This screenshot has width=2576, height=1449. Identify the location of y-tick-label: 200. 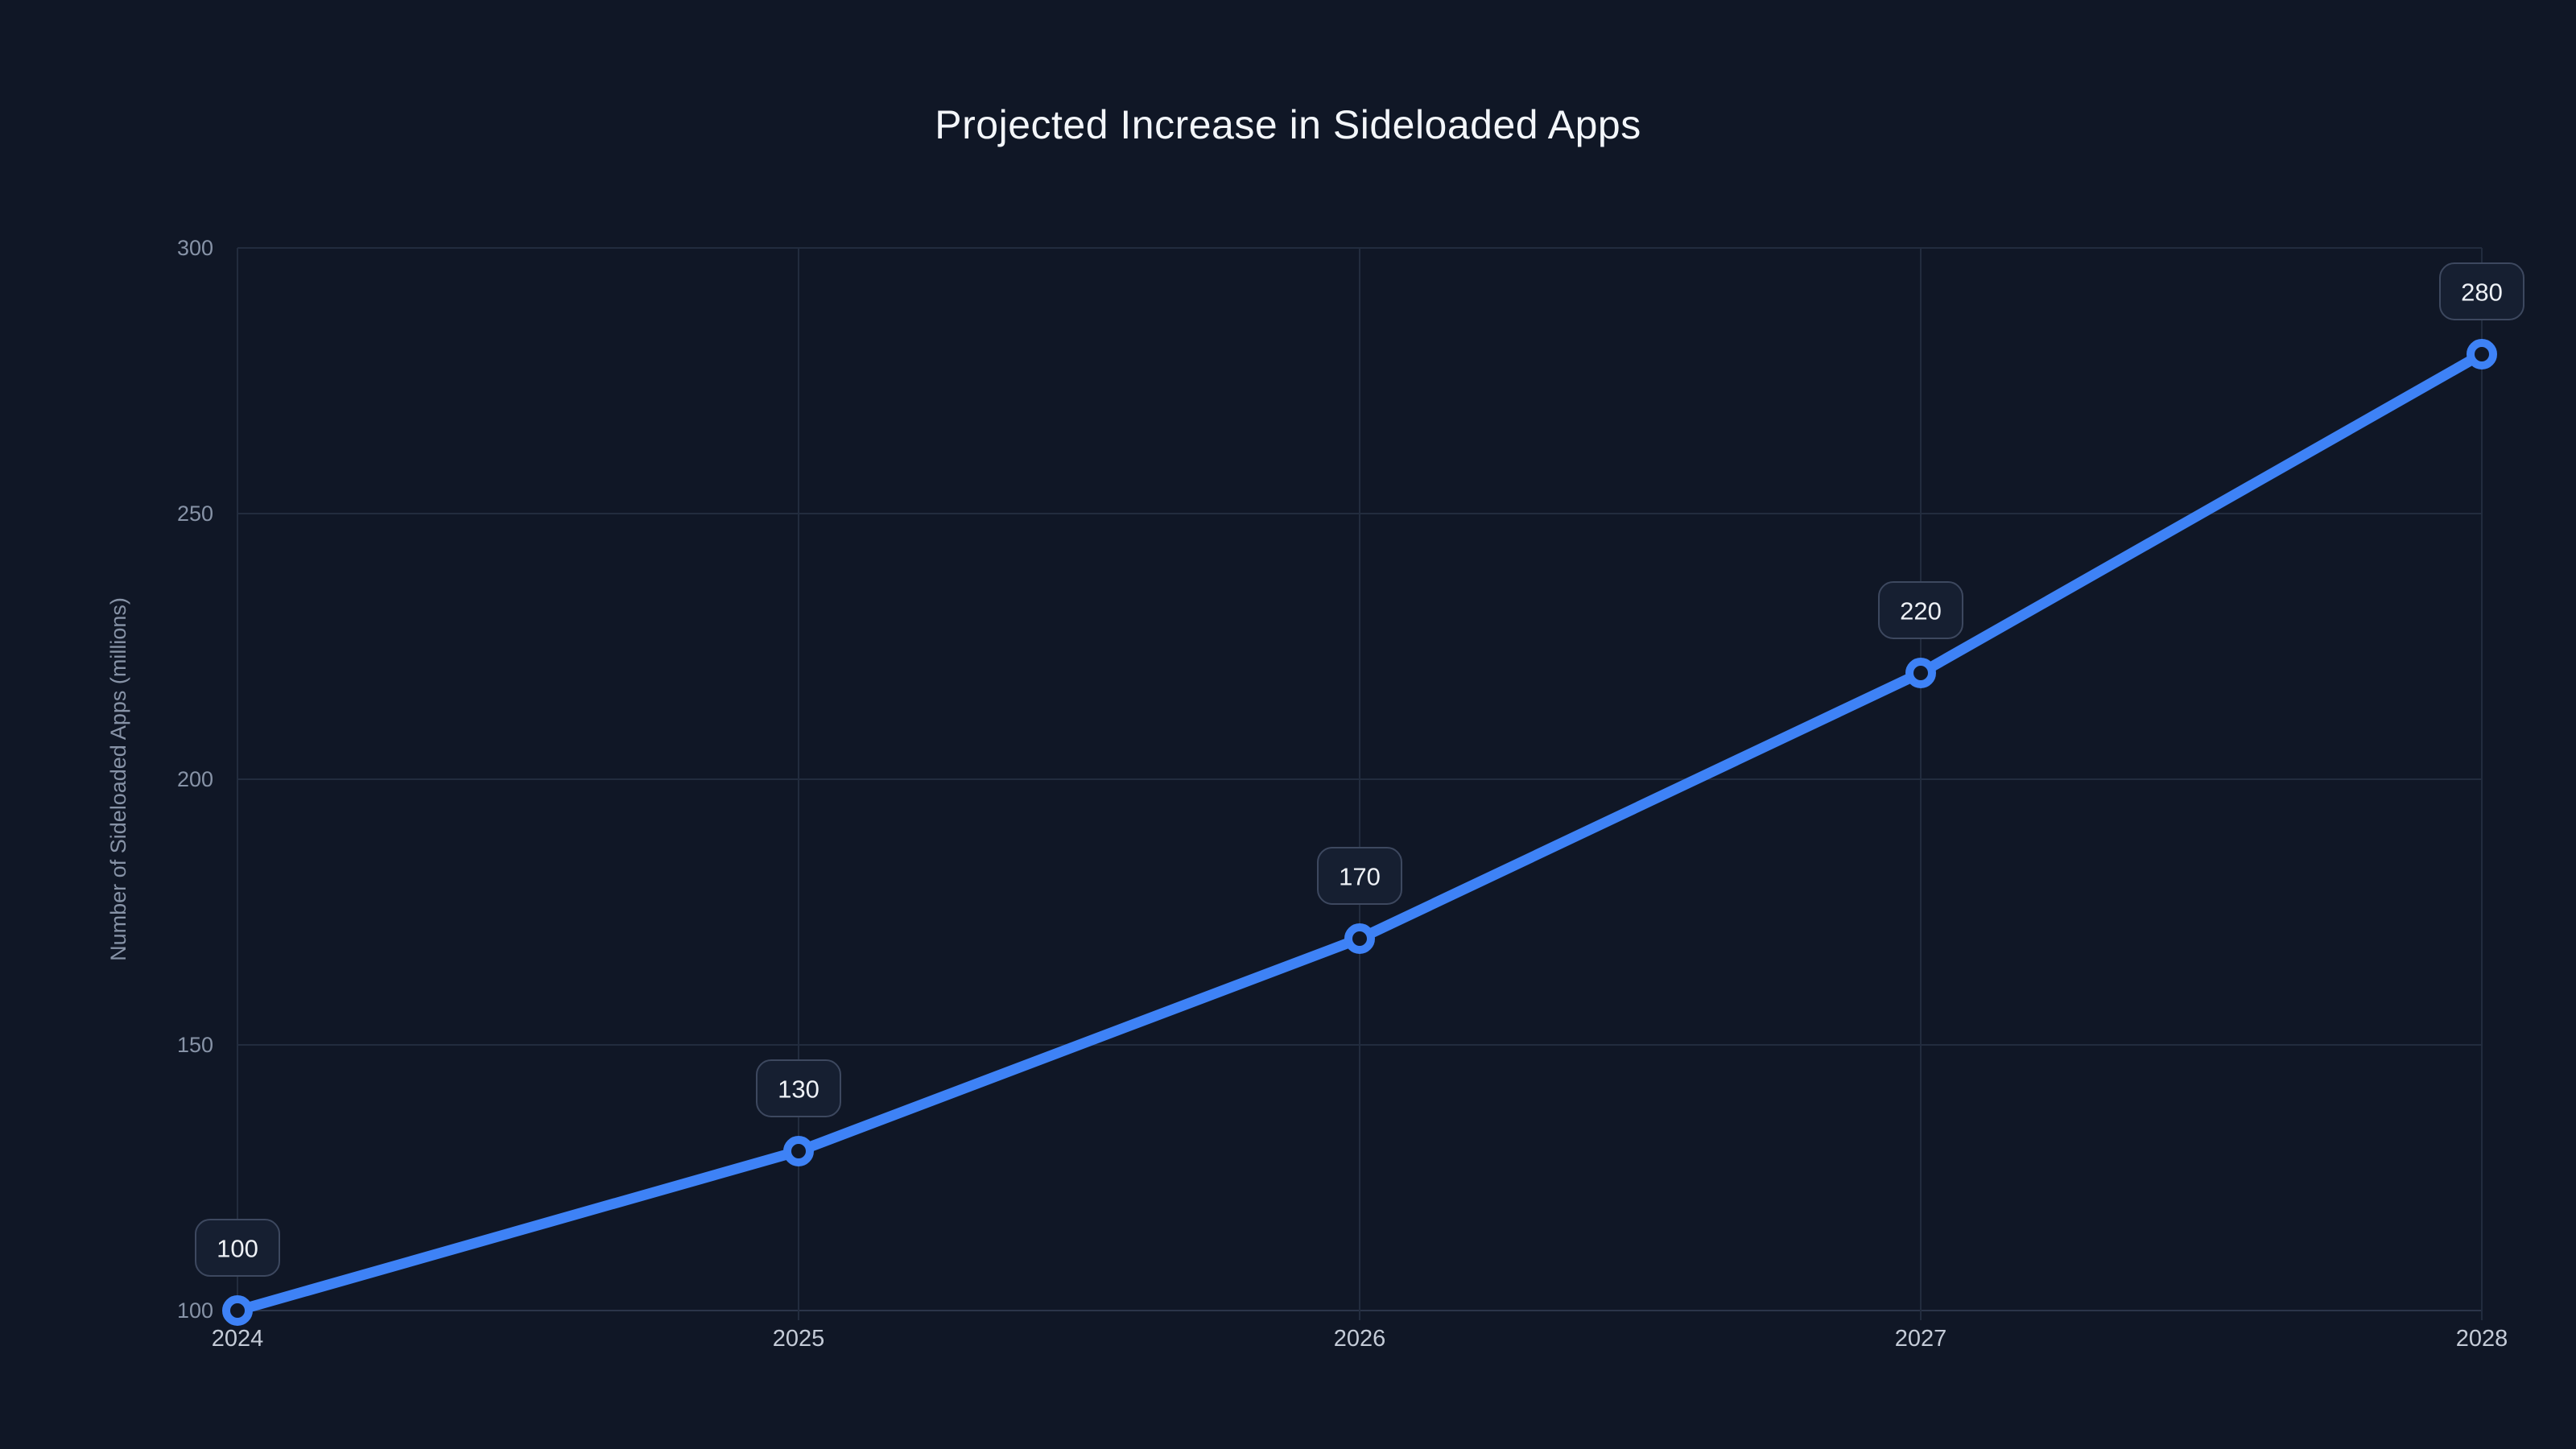
(195, 779).